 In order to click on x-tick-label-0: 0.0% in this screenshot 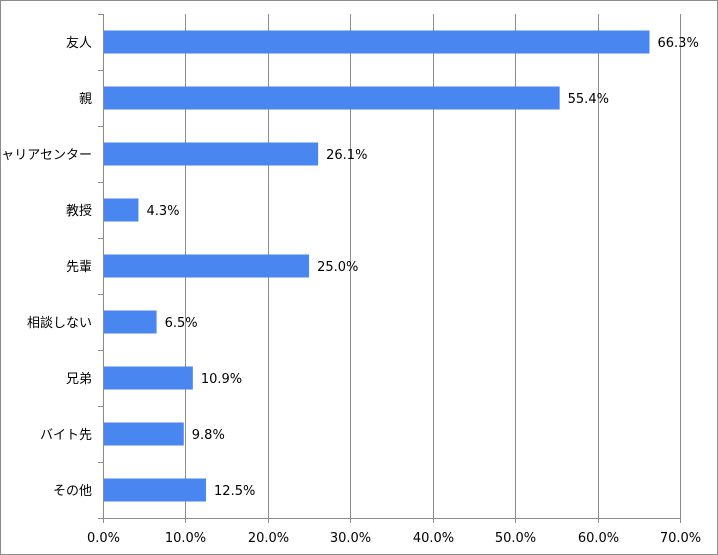, I will do `click(103, 538)`.